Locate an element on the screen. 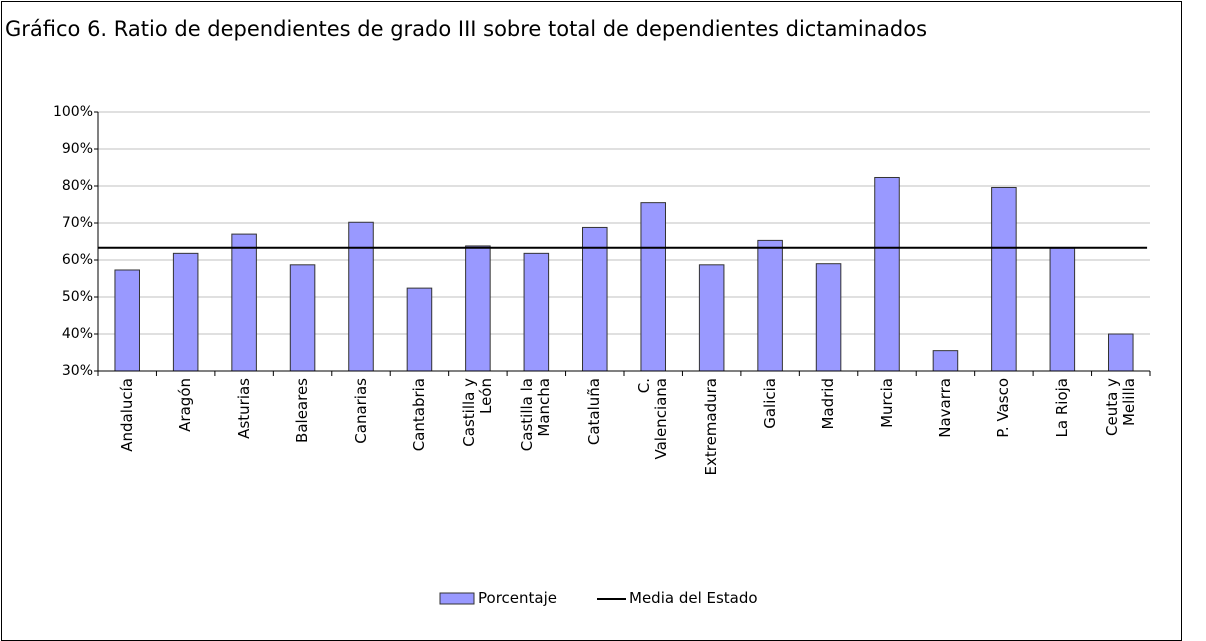 The width and height of the screenshot is (1206, 641). x-tick-label: Castilla y León is located at coordinates (477, 412).